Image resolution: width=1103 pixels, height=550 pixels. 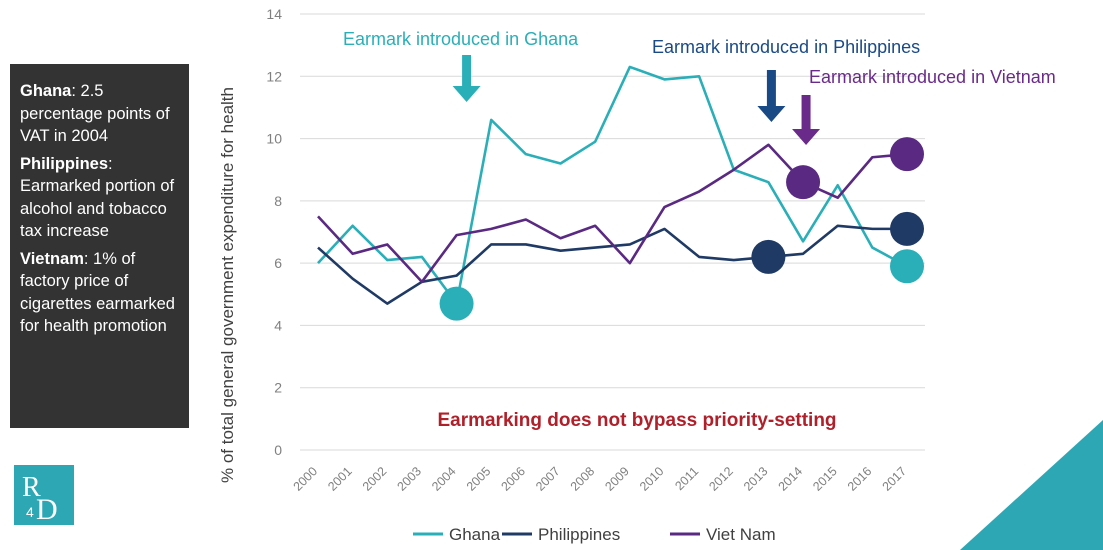 What do you see at coordinates (444, 479) in the screenshot?
I see `x-tick-label: 2004` at bounding box center [444, 479].